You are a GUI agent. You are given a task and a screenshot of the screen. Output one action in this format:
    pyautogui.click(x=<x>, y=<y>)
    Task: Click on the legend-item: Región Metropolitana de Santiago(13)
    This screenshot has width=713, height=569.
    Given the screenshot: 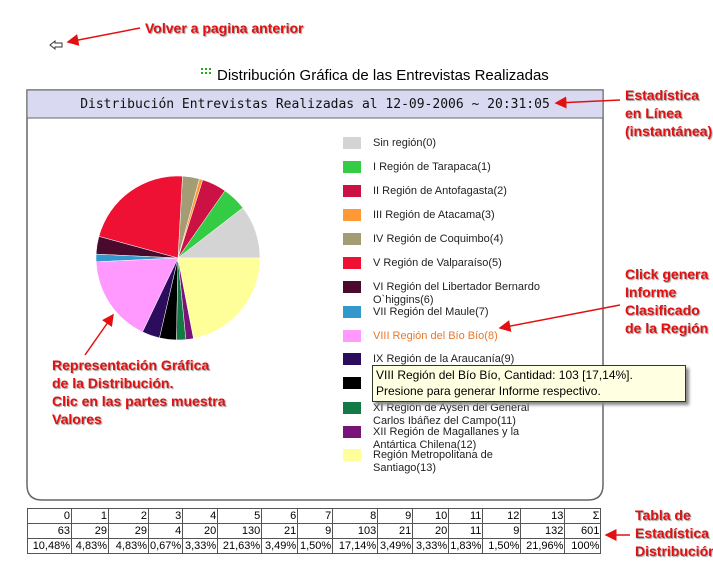 What is the action you would take?
    pyautogui.click(x=448, y=462)
    